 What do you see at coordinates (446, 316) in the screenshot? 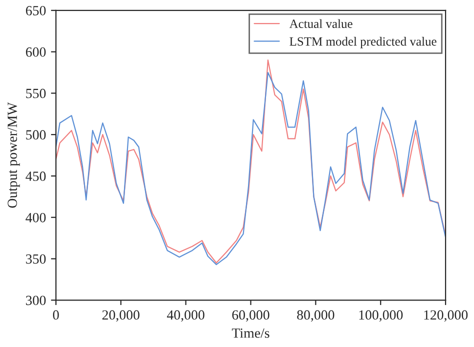
I see `x-tick-label: 120,000` at bounding box center [446, 316].